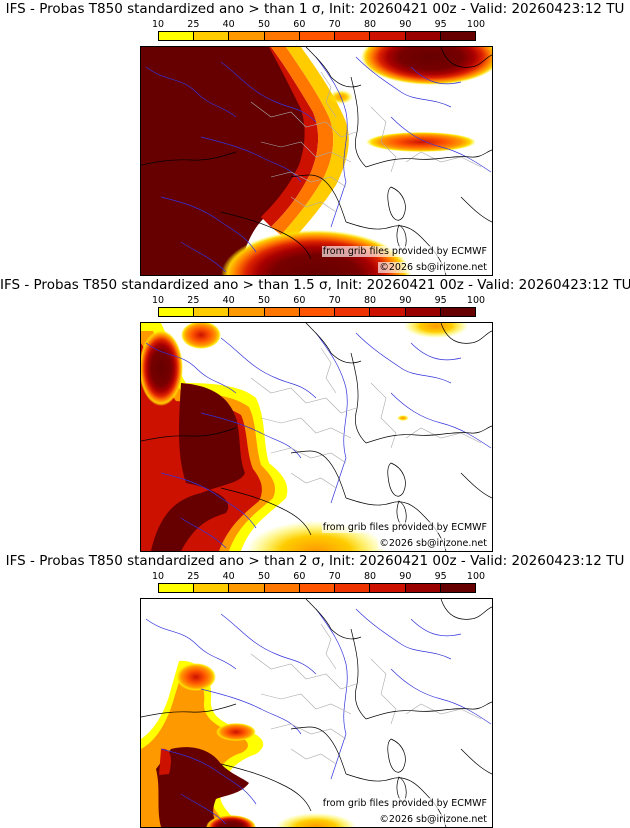  I want to click on probability-area-alps, so click(421, 142).